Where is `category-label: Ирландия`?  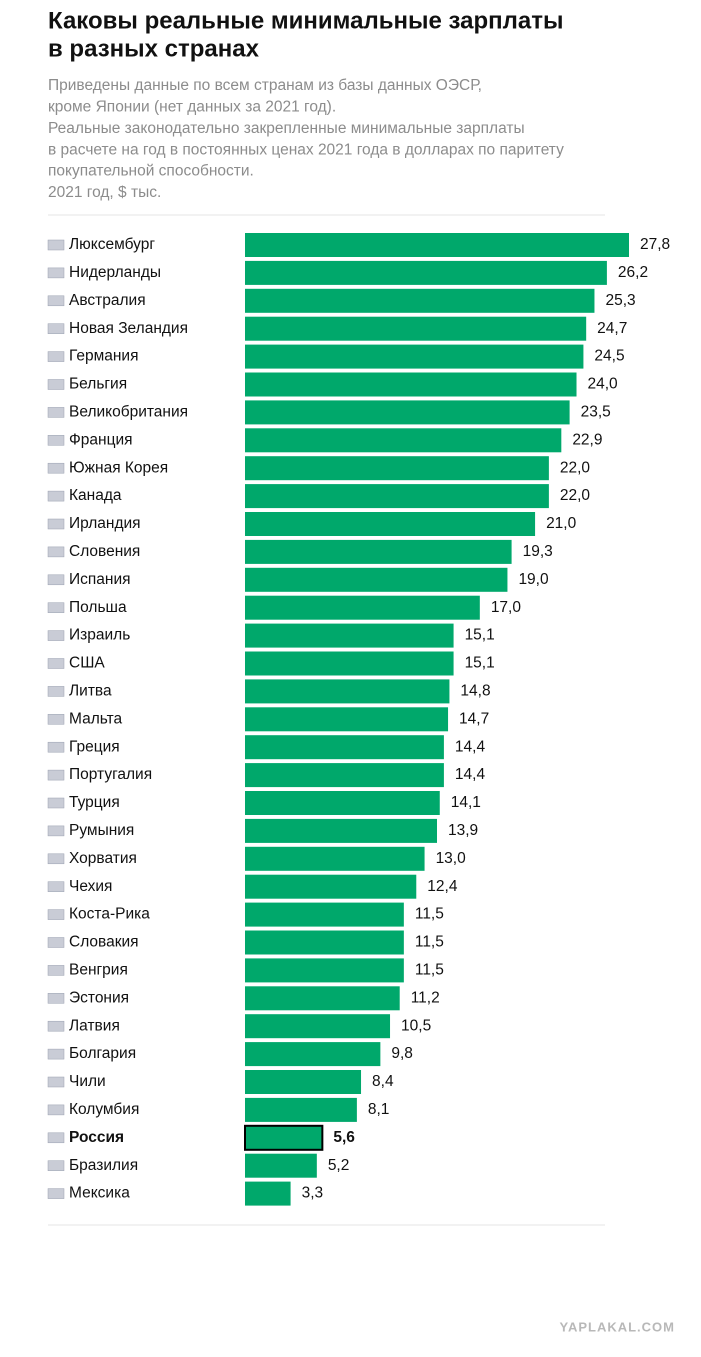
category-label: Ирландия is located at coordinates (105, 523).